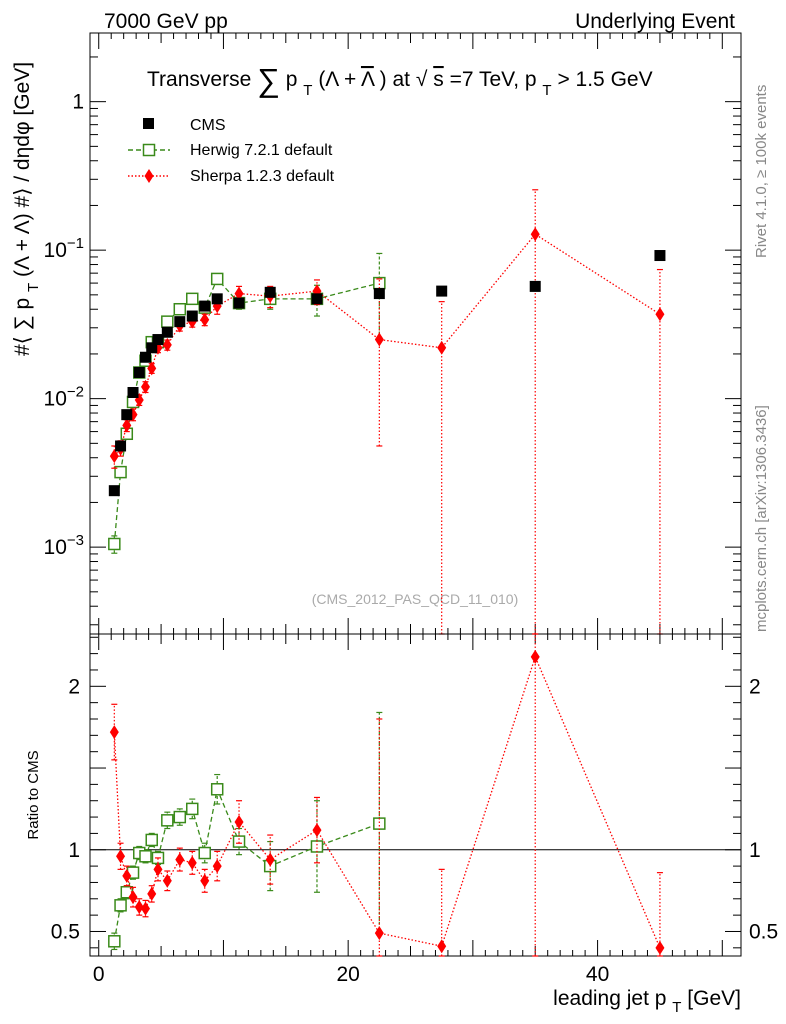  What do you see at coordinates (74, 850) in the screenshot?
I see `ratio-y-tick-label: 1` at bounding box center [74, 850].